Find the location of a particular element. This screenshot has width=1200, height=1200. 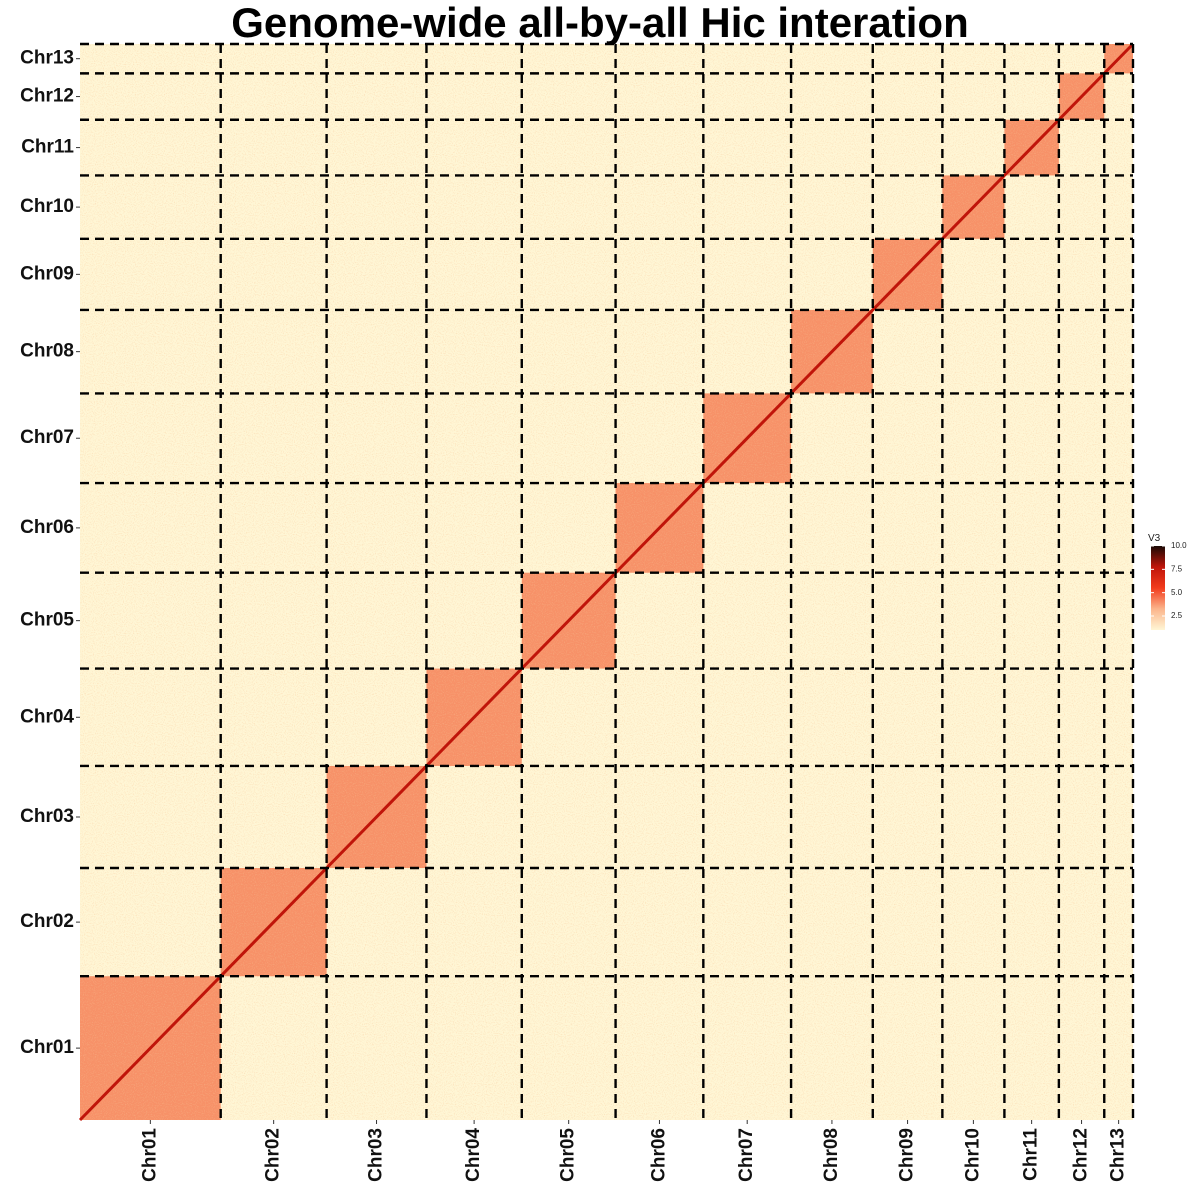

x-tick-label: Chr10 is located at coordinates (972, 1155).